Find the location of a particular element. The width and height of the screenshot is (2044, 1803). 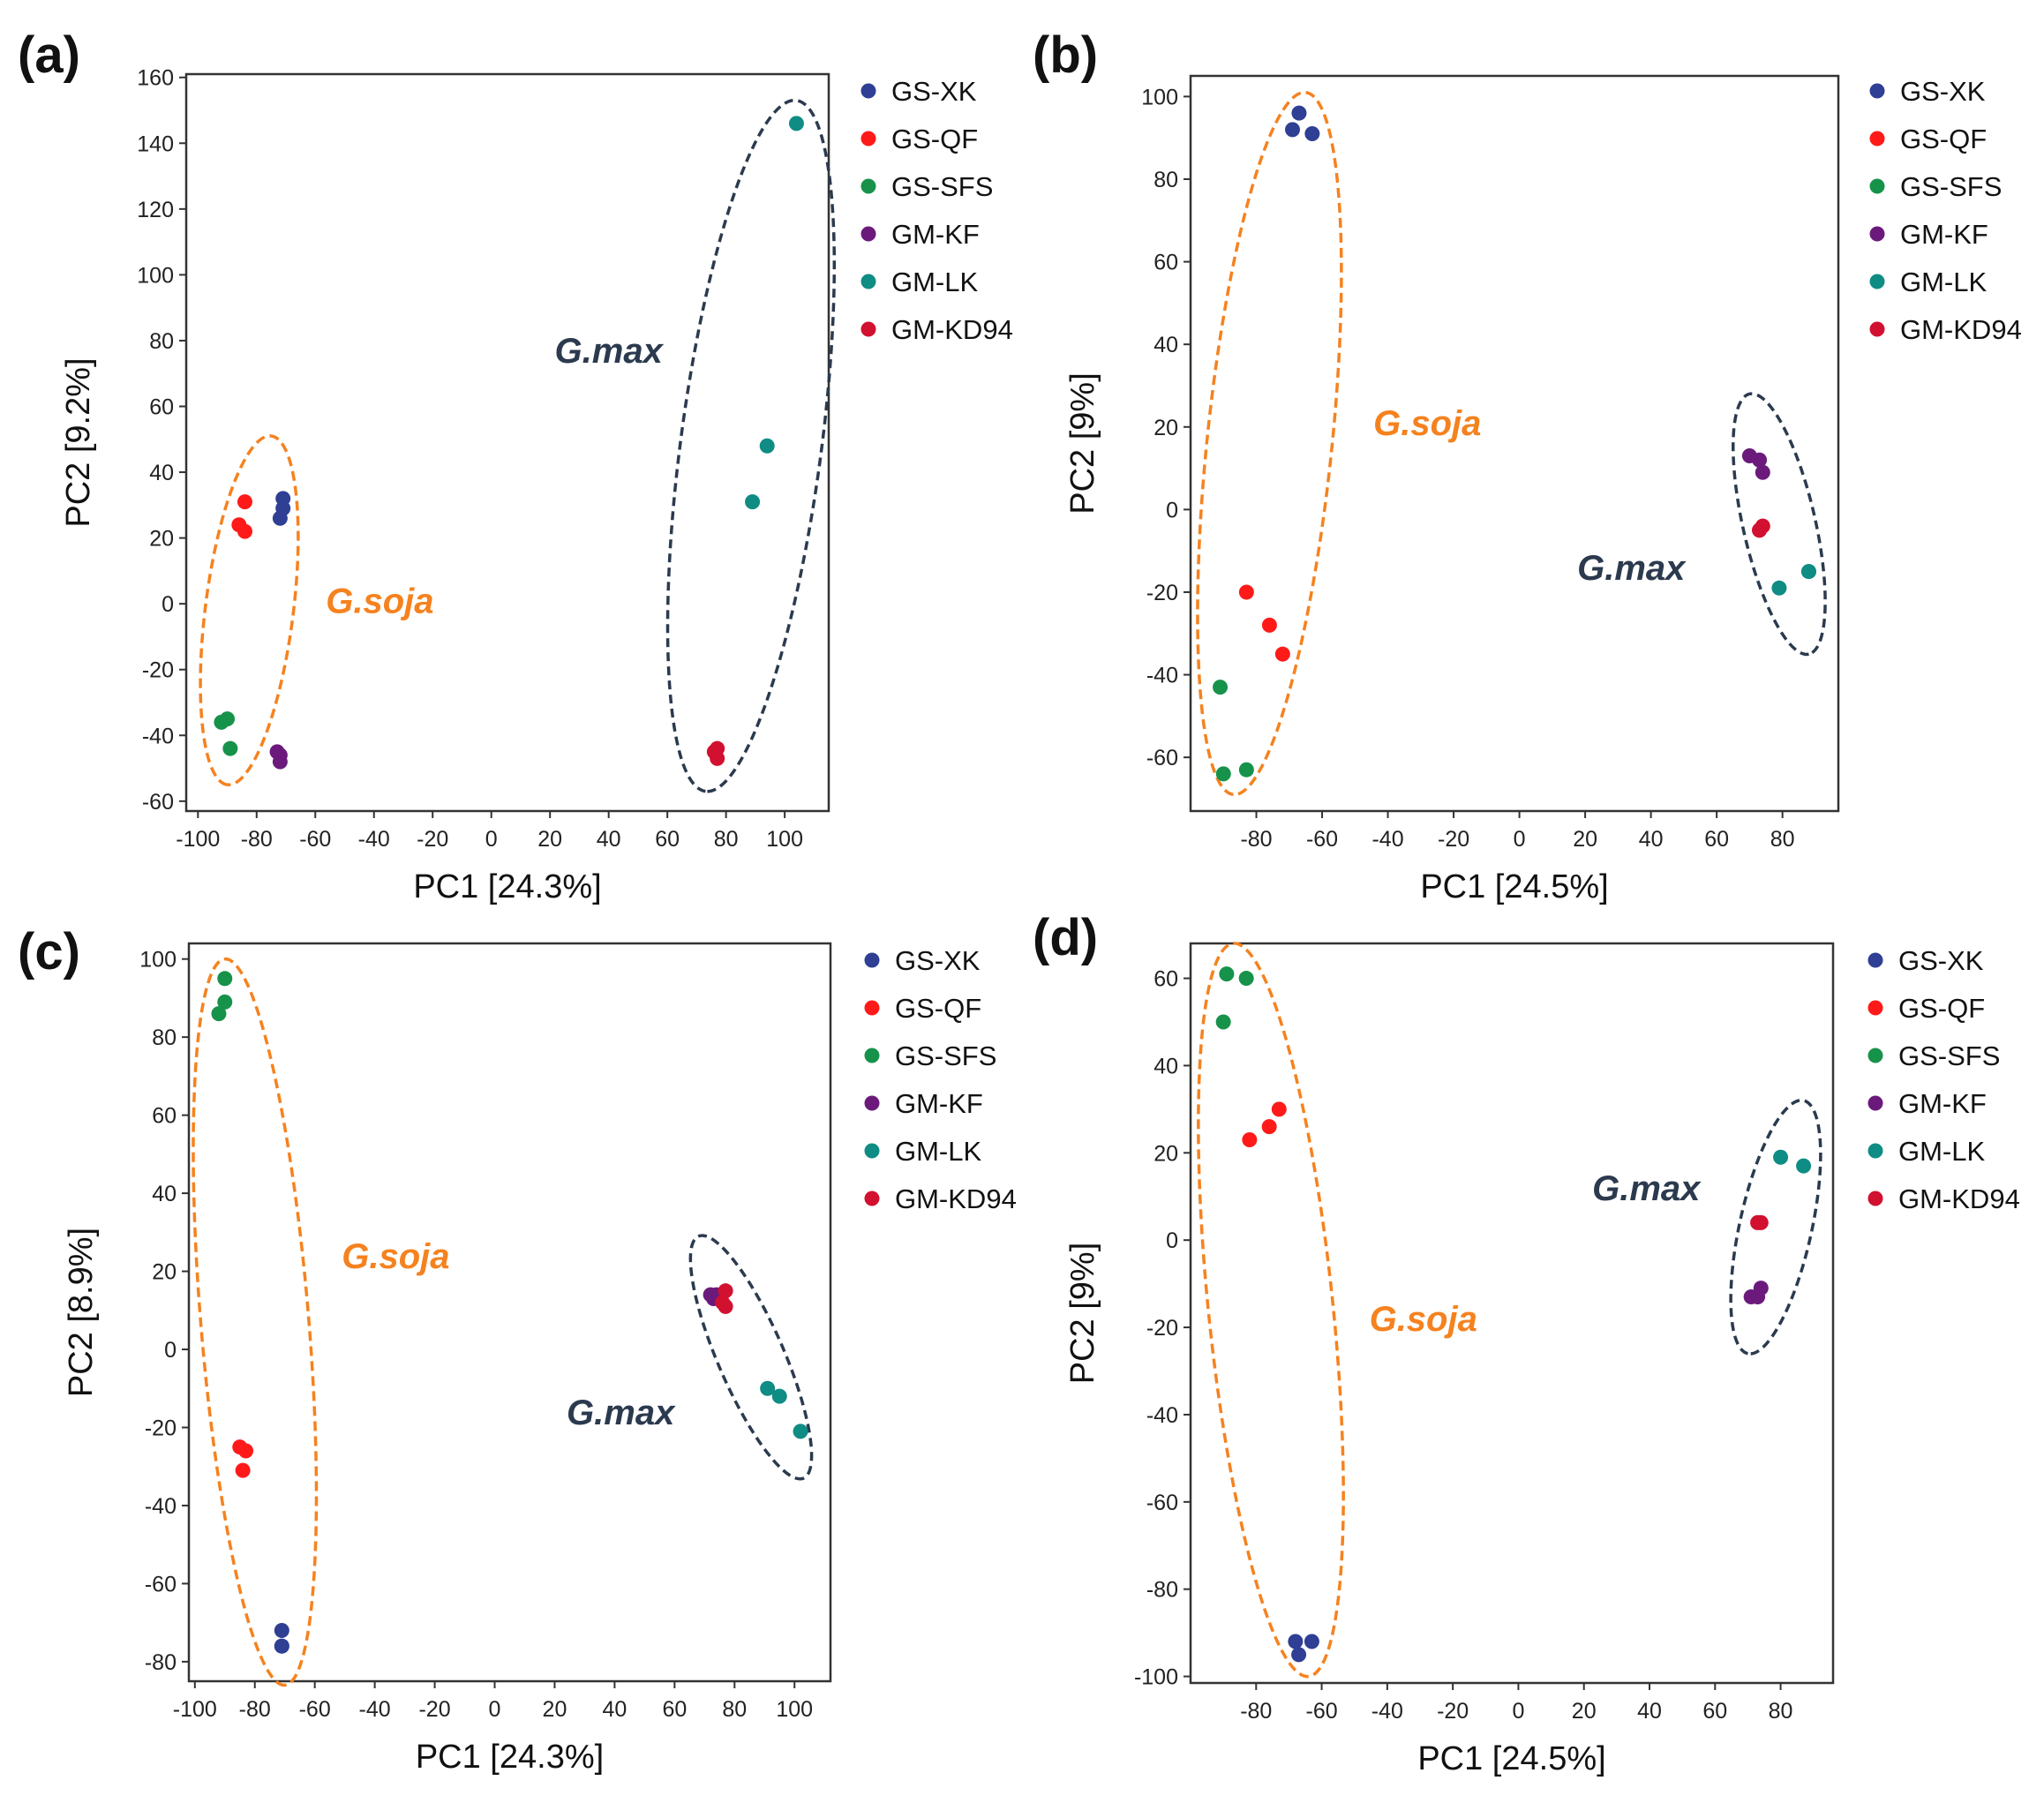

data-point-gm-kd94 is located at coordinates (723, 1303).